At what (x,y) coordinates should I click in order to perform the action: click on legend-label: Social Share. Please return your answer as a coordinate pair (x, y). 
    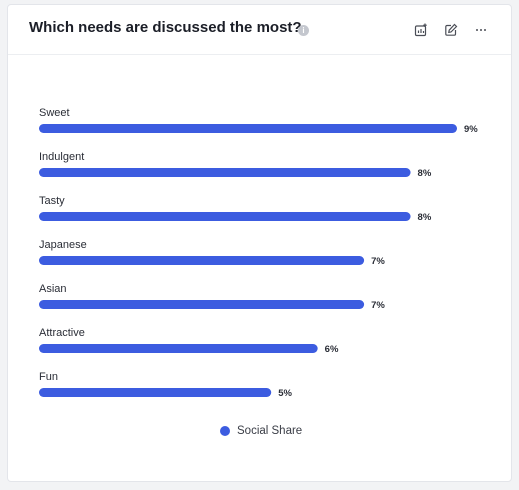
    Looking at the image, I should click on (270, 431).